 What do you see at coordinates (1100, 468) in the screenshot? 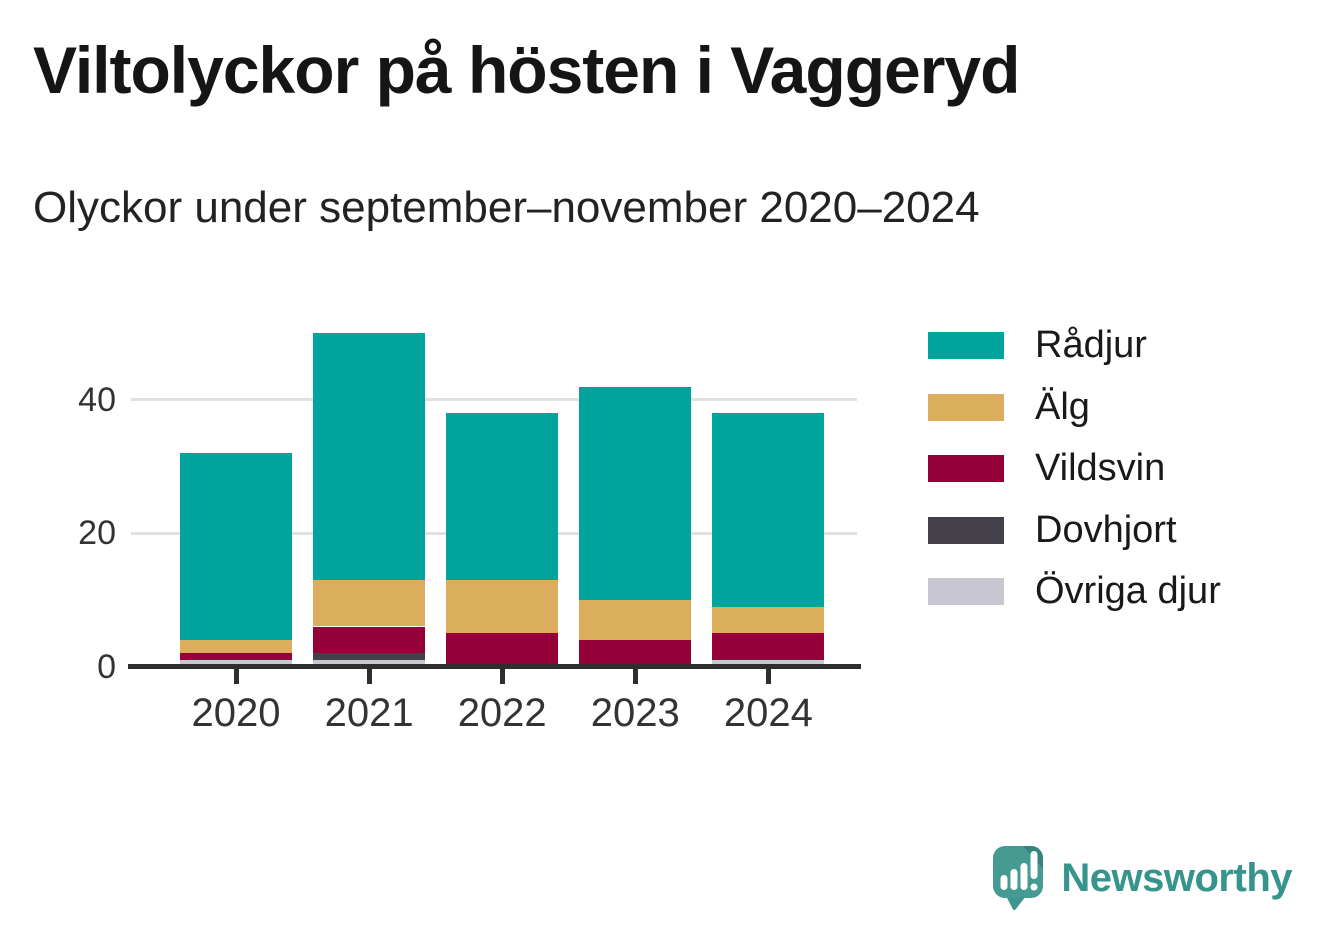
I see `legend-label: Vildsvin` at bounding box center [1100, 468].